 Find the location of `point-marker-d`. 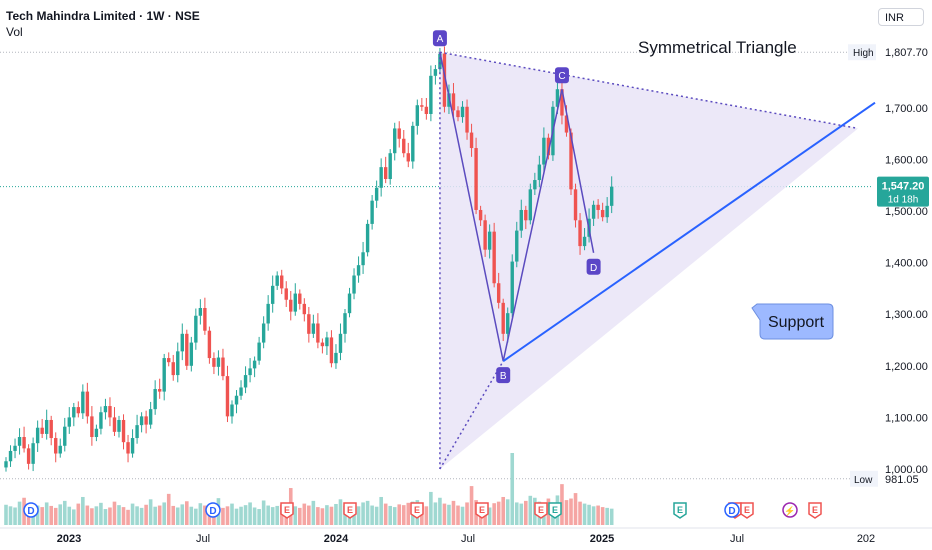

point-marker-d is located at coordinates (593, 266).